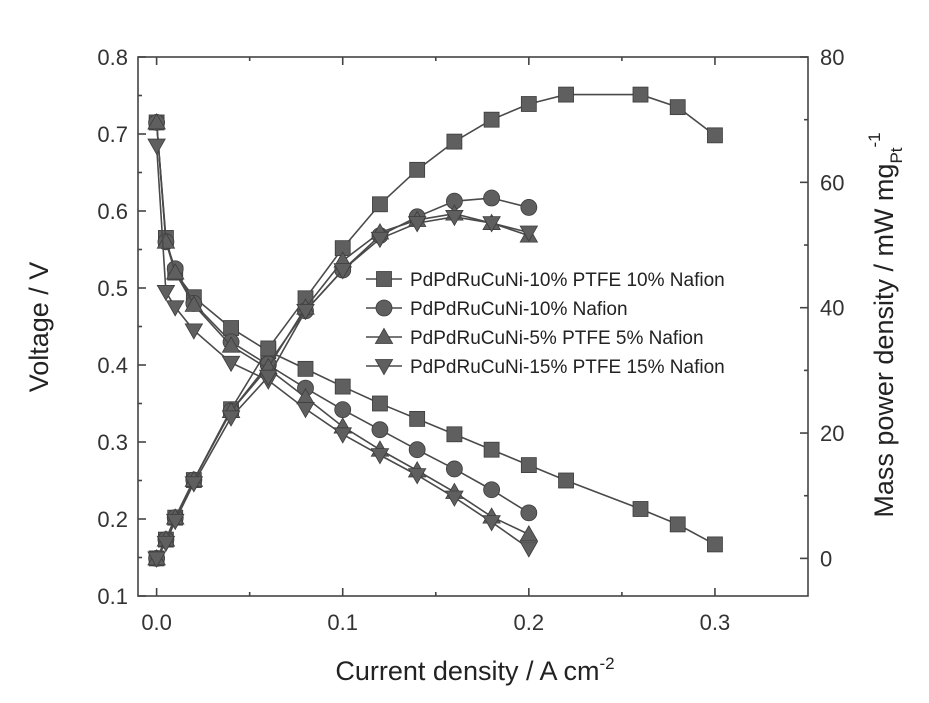 The image size is (929, 703). Describe the element at coordinates (112, 288) in the screenshot. I see `y-left-tick-label: 0.5` at that location.